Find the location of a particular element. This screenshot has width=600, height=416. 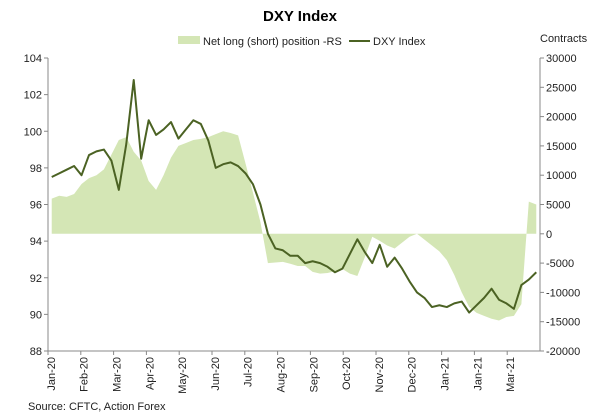

x-tick-label: Jan-20 is located at coordinates (52, 374).